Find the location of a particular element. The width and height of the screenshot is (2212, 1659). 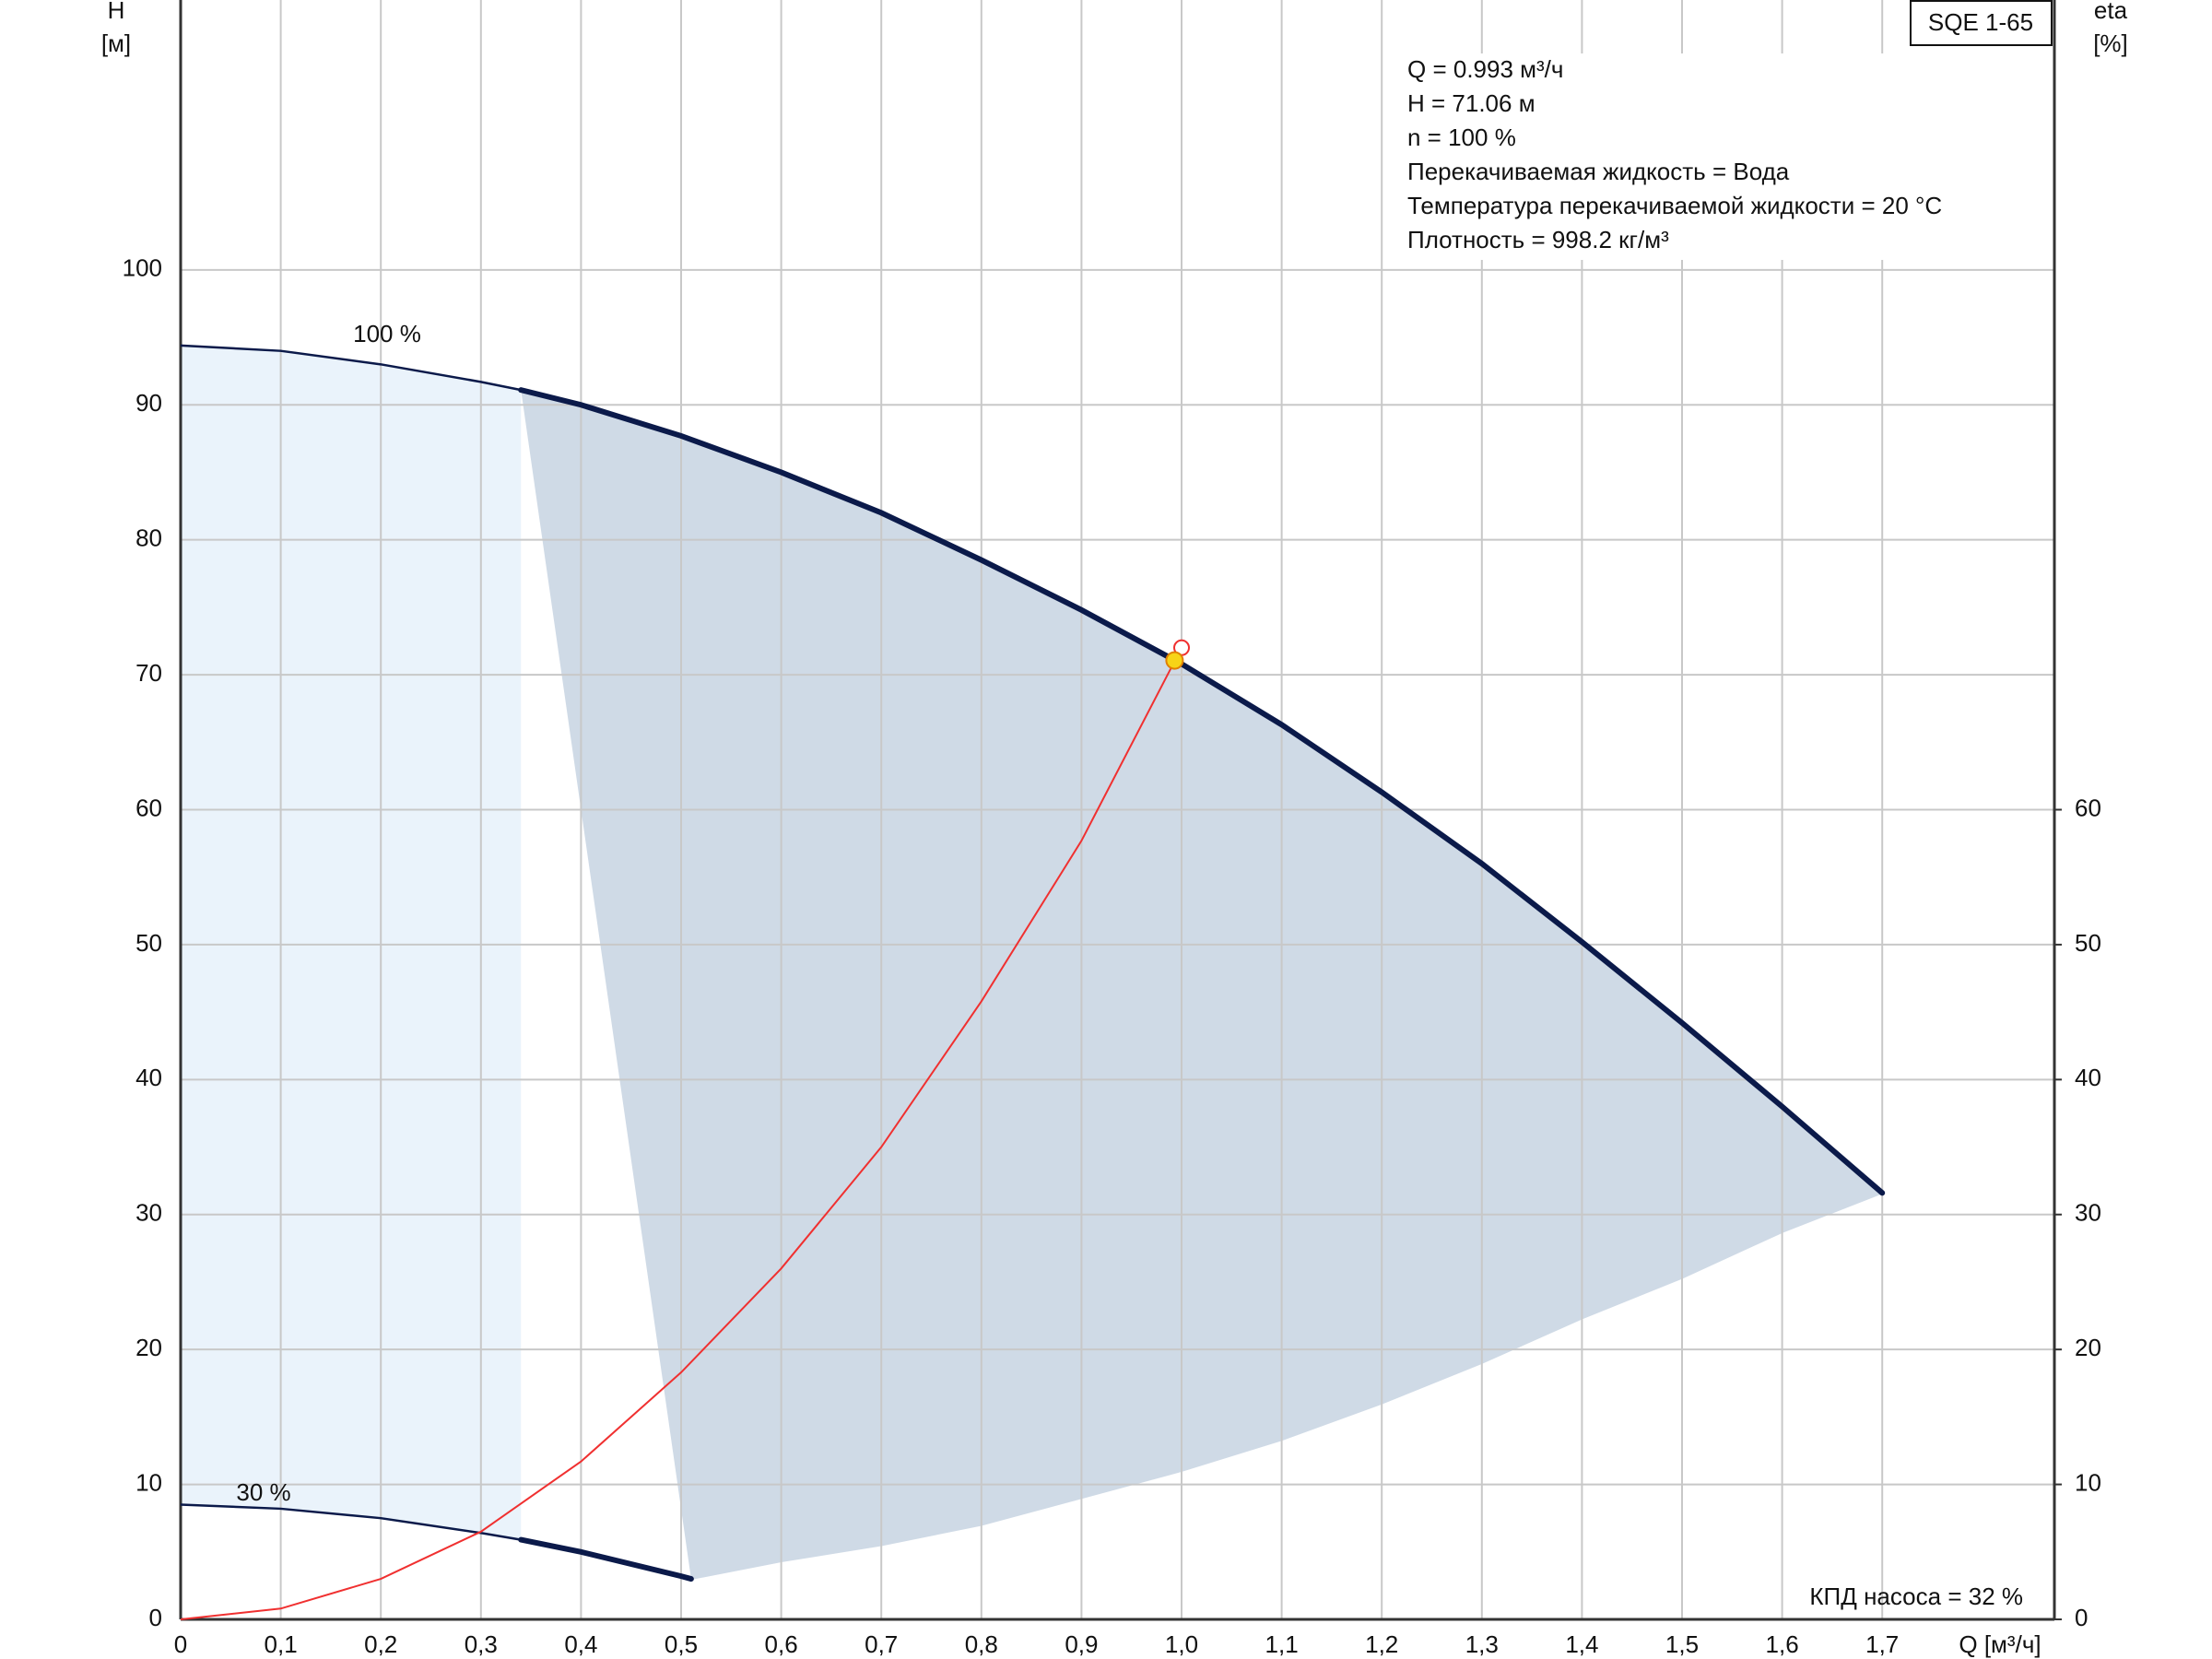

info-line: Плотность = 998.2 кг/м³ is located at coordinates (1538, 239).